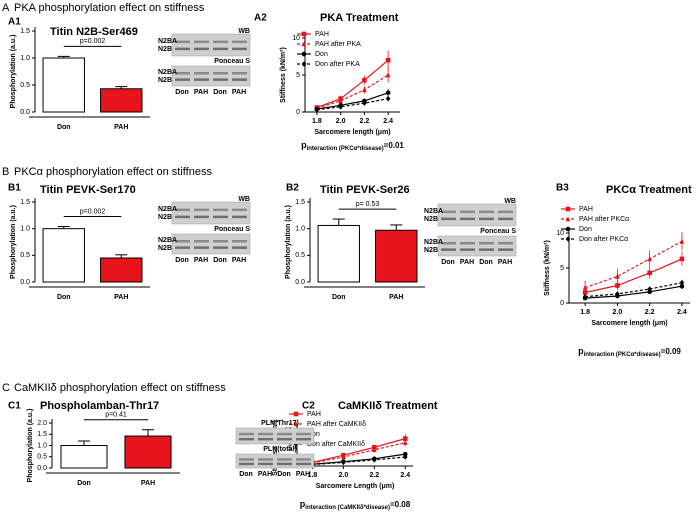 This screenshot has height=512, width=697. I want to click on y-tick-label: 0.5, so click(25, 85).